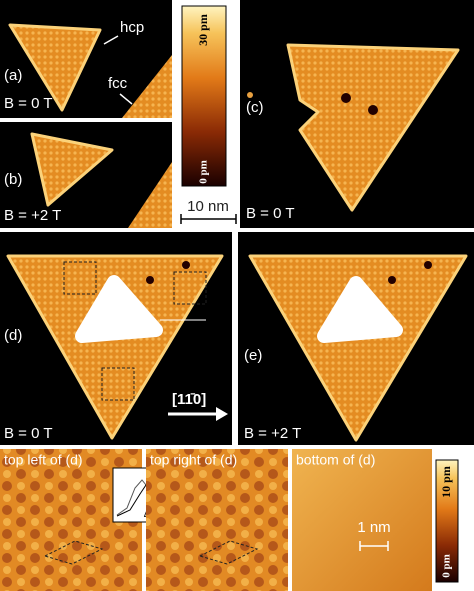 The image size is (474, 591). I want to click on colorbar-max: 30 pm, so click(203, 30).